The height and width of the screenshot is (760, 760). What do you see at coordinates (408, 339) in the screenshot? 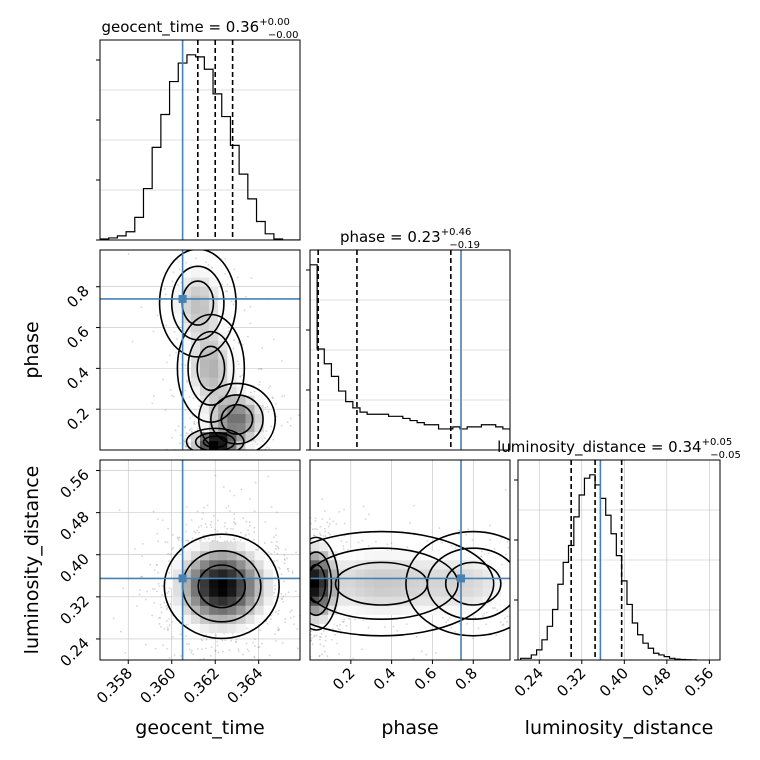
I see `panel-phase-1d: phase = 0.23+0.46 −0.19` at bounding box center [408, 339].